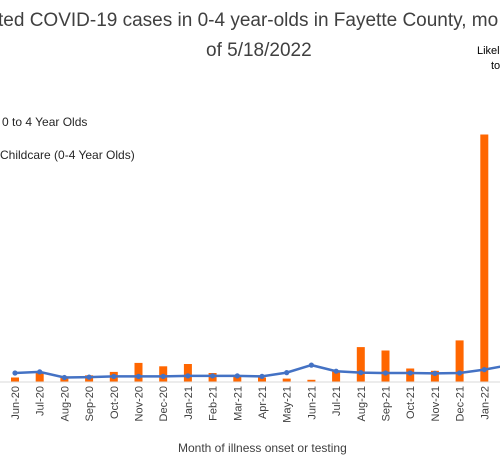 This screenshot has height=467, width=500. Describe the element at coordinates (67, 155) in the screenshot. I see `legend-entry-childcare: Childcare (0-4 Year Olds)` at that location.